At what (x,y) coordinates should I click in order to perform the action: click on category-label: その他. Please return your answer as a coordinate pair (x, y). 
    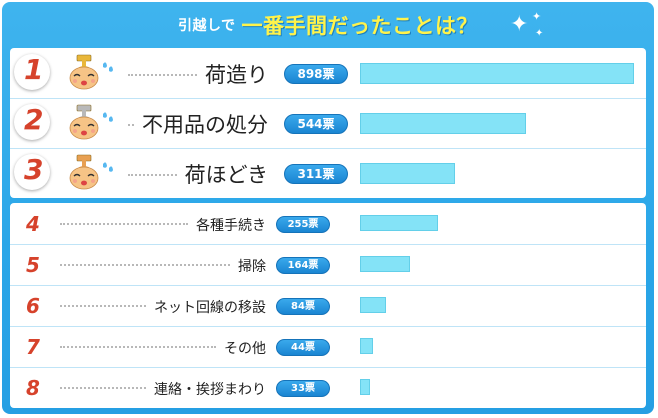
    Looking at the image, I should click on (245, 349).